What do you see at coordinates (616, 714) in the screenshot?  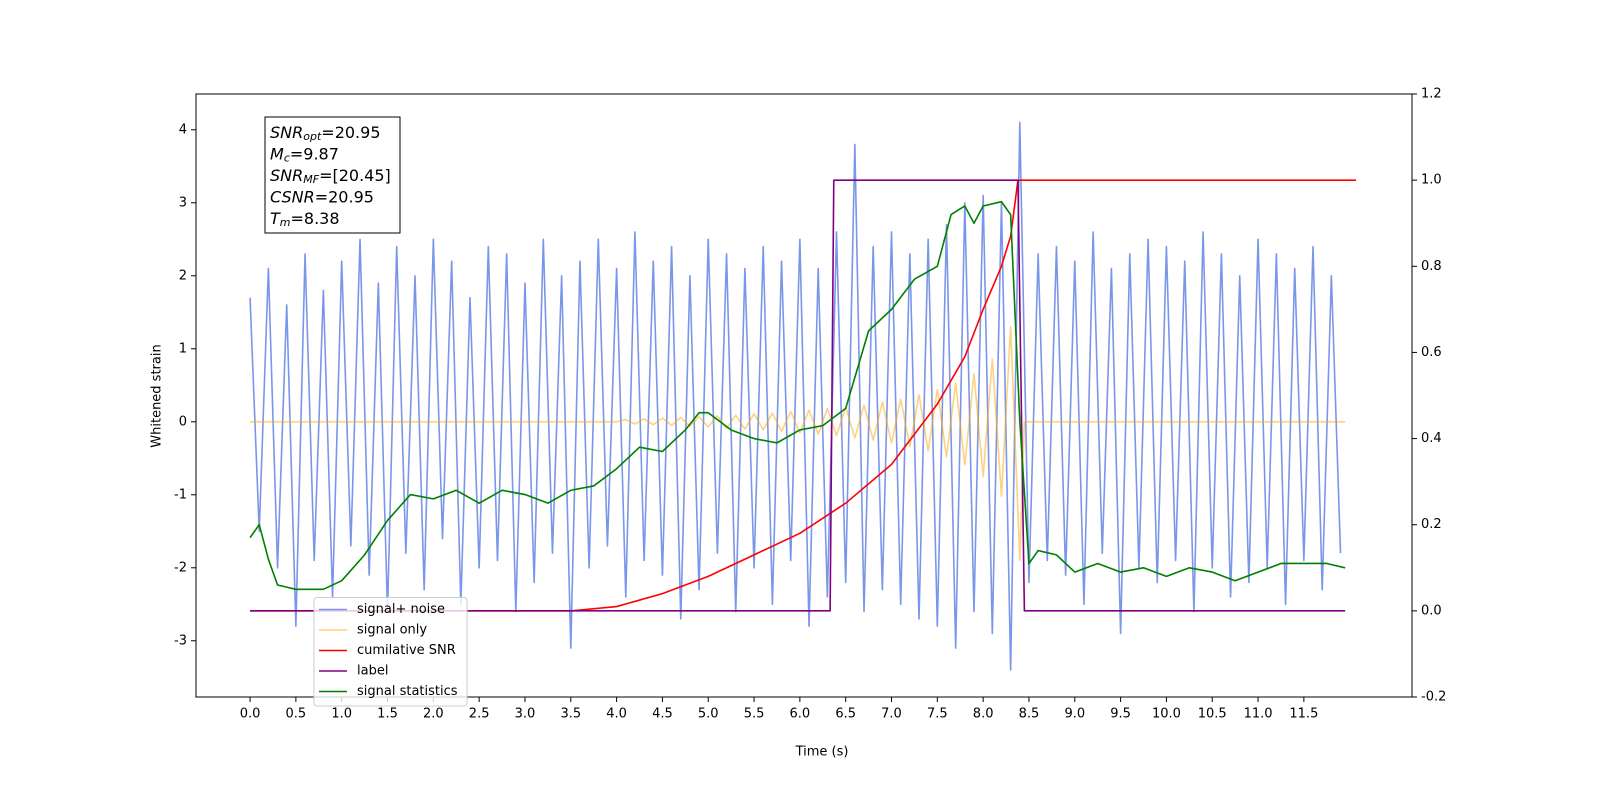 I see `x-tick-label: 4.0` at bounding box center [616, 714].